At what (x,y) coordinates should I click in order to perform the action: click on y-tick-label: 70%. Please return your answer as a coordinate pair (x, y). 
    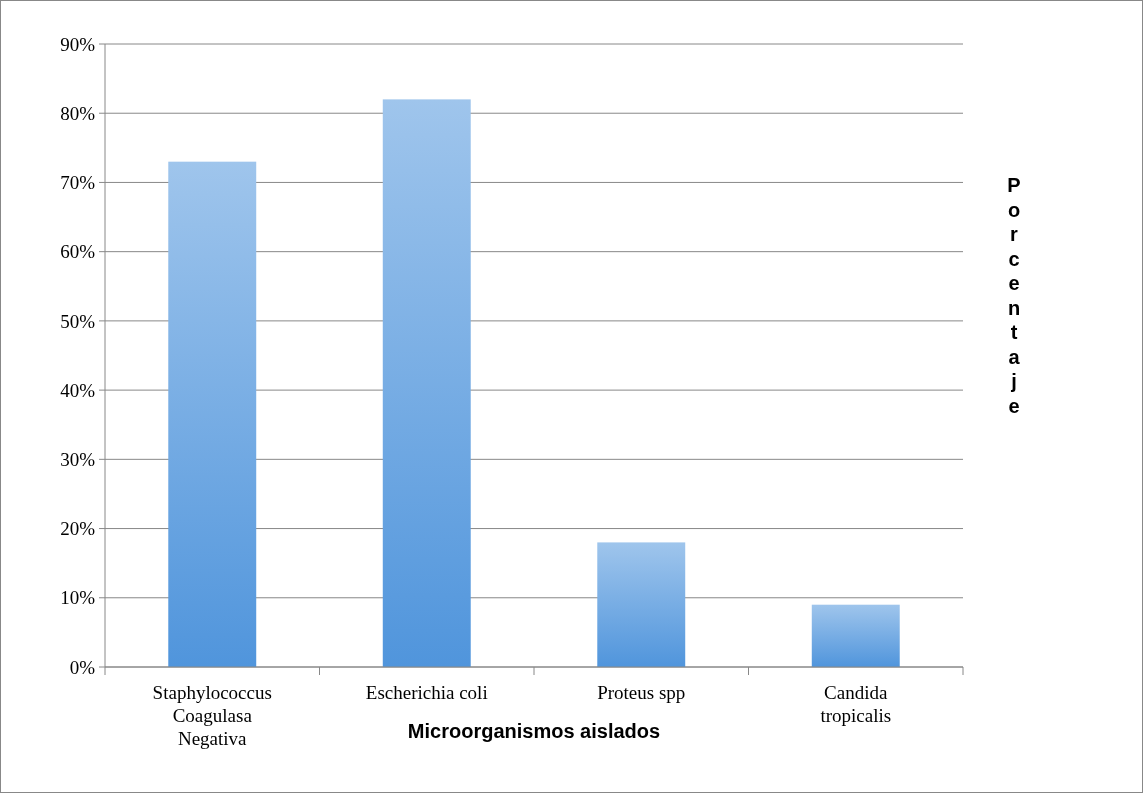
    Looking at the image, I should click on (78, 183).